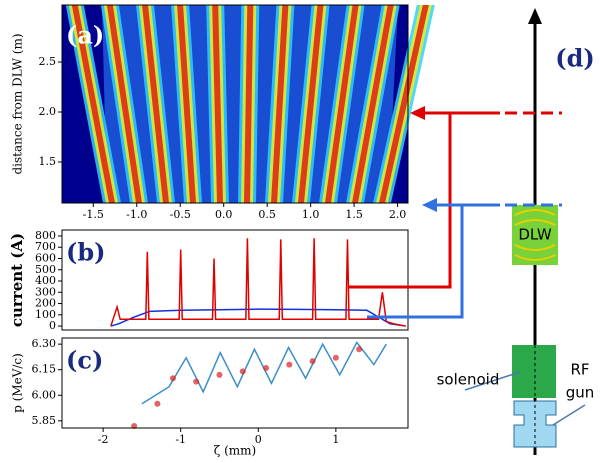 The width and height of the screenshot is (602, 463). I want to click on x-tick-label: -1, so click(180, 439).